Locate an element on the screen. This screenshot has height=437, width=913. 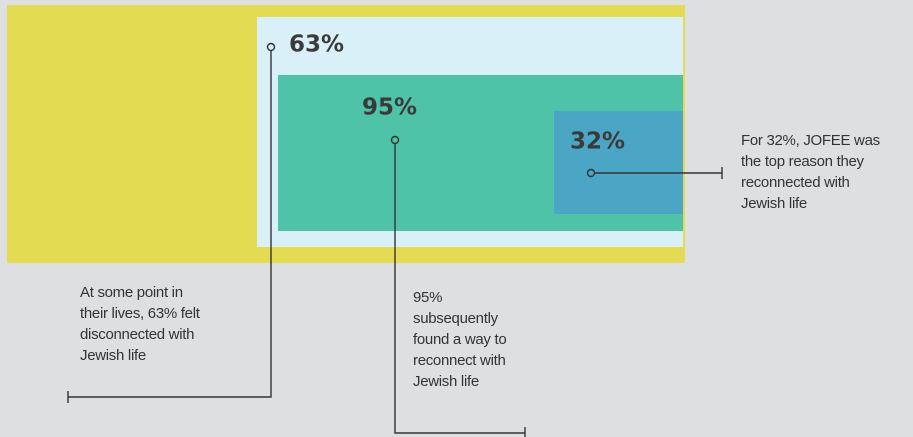
note-line: For 32%, JOFEE was is located at coordinates (810, 140).